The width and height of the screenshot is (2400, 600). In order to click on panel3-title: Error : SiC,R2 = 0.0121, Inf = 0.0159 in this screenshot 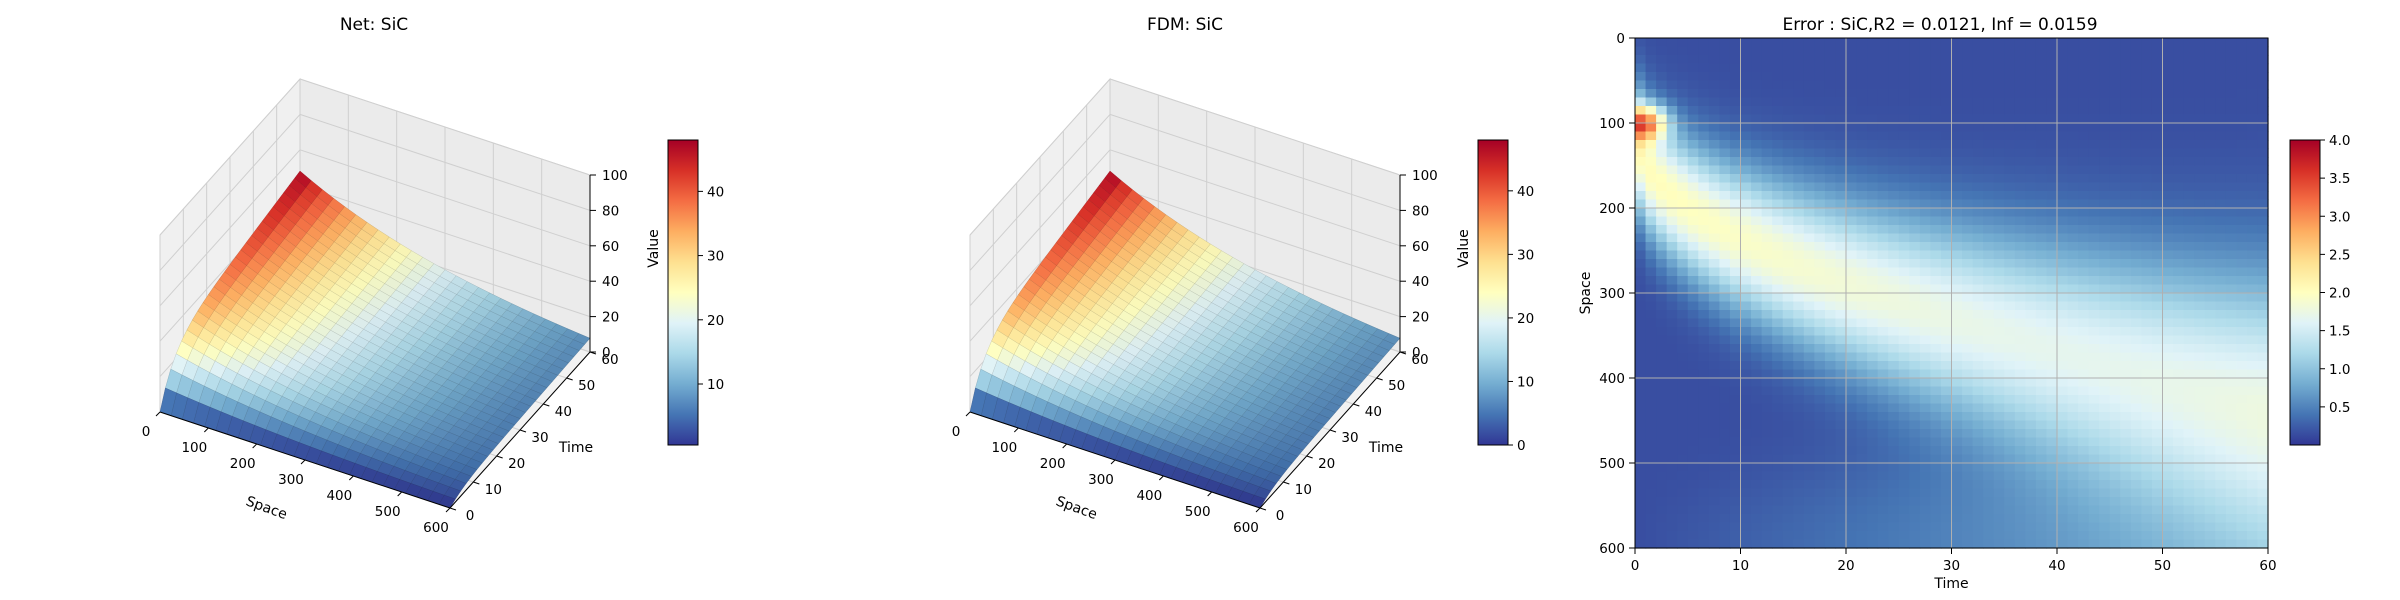, I will do `click(1939, 25)`.